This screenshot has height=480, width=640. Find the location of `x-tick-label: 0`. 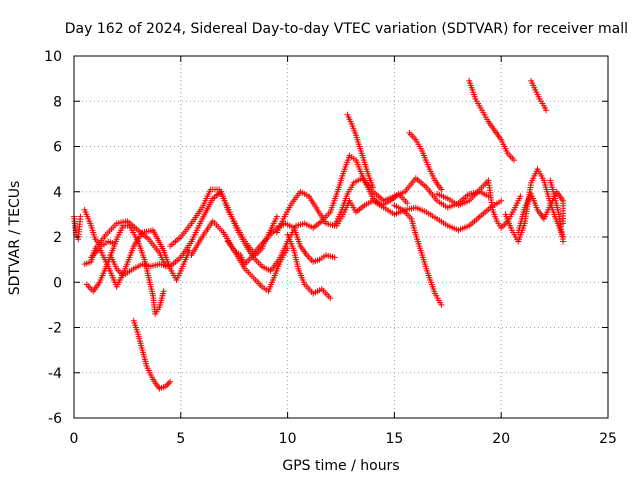

x-tick-label: 0 is located at coordinates (74, 439).